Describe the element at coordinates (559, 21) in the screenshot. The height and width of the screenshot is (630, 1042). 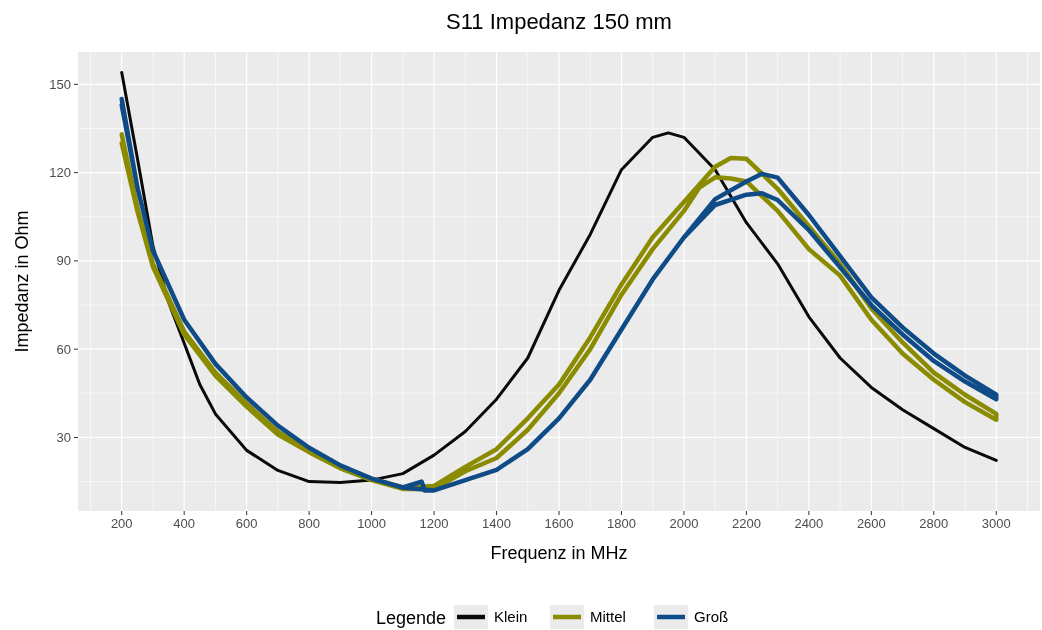
I see `chart-title: S11 Impedanz 150 mm` at that location.